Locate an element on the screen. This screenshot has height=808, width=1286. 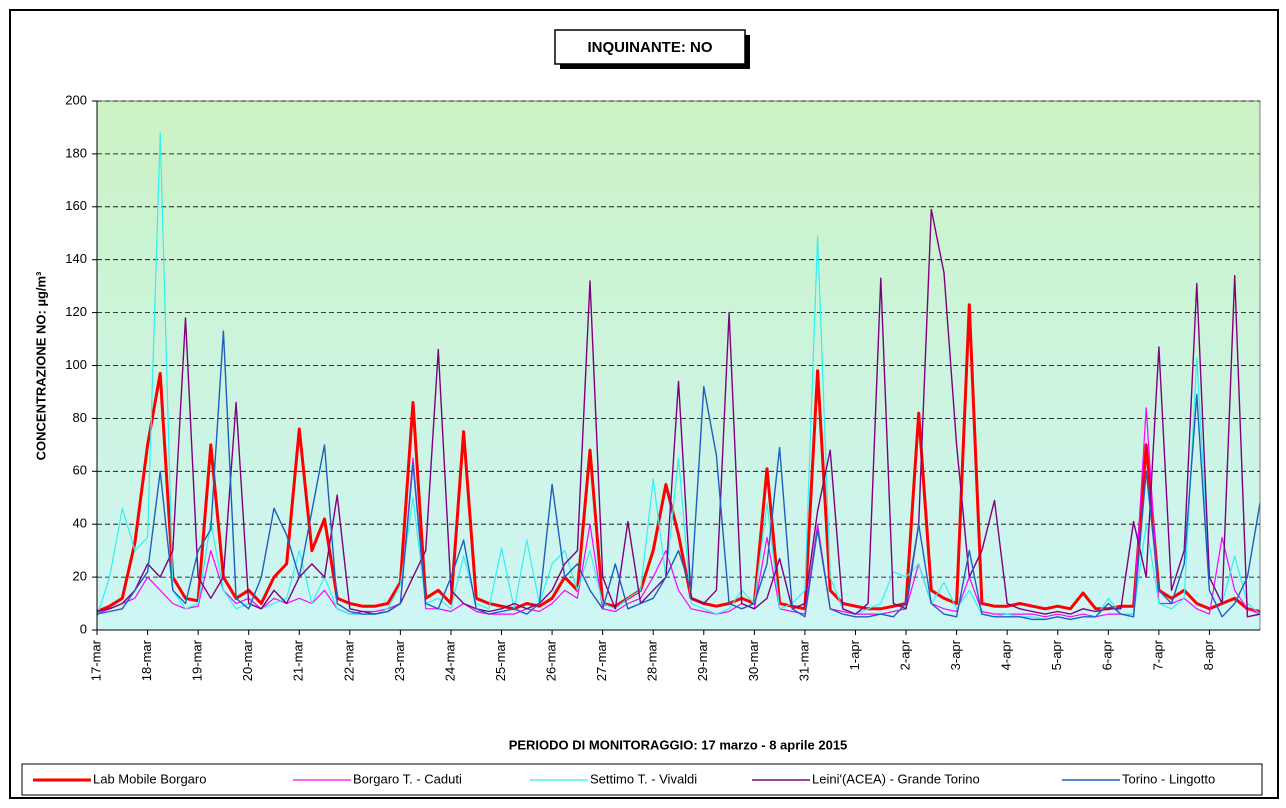
x-tick-label: 3-apr is located at coordinates (955, 654).